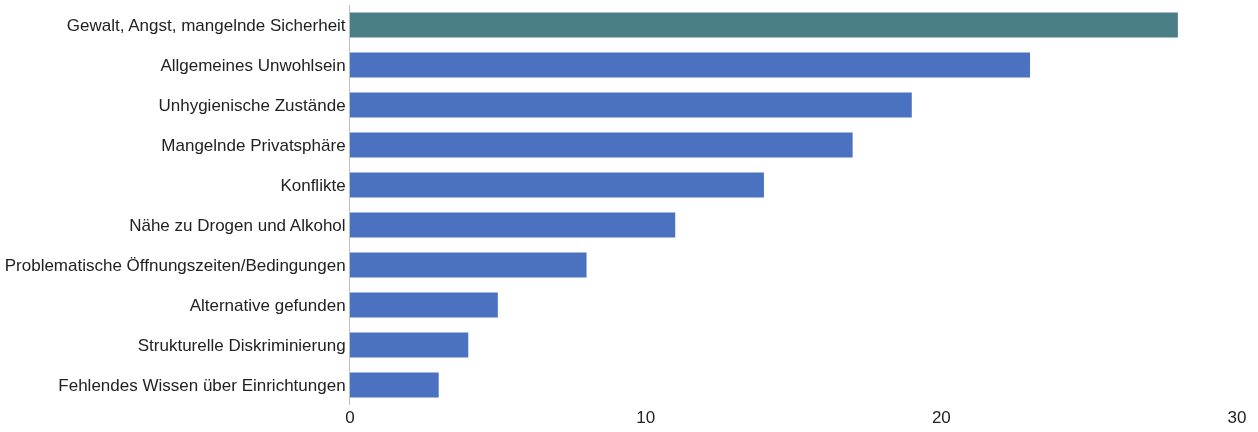  What do you see at coordinates (313, 185) in the screenshot?
I see `y-tick-label: Konflikte` at bounding box center [313, 185].